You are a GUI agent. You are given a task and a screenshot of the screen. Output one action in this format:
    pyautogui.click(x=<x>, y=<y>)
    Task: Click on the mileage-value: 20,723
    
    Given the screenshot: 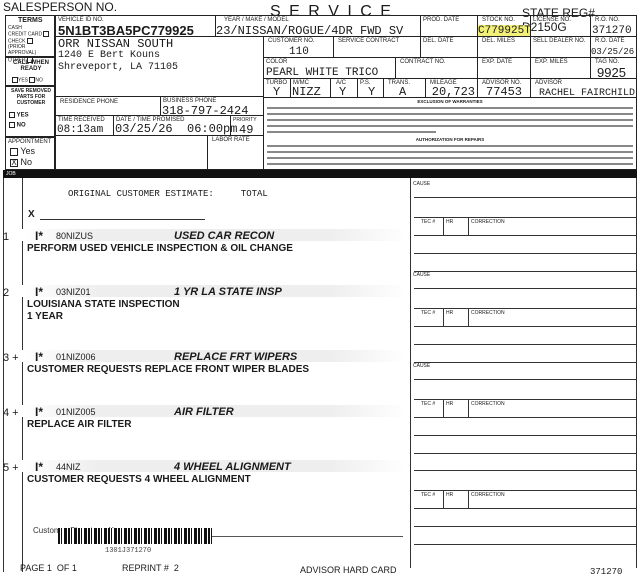 What is the action you would take?
    pyautogui.click(x=453, y=92)
    